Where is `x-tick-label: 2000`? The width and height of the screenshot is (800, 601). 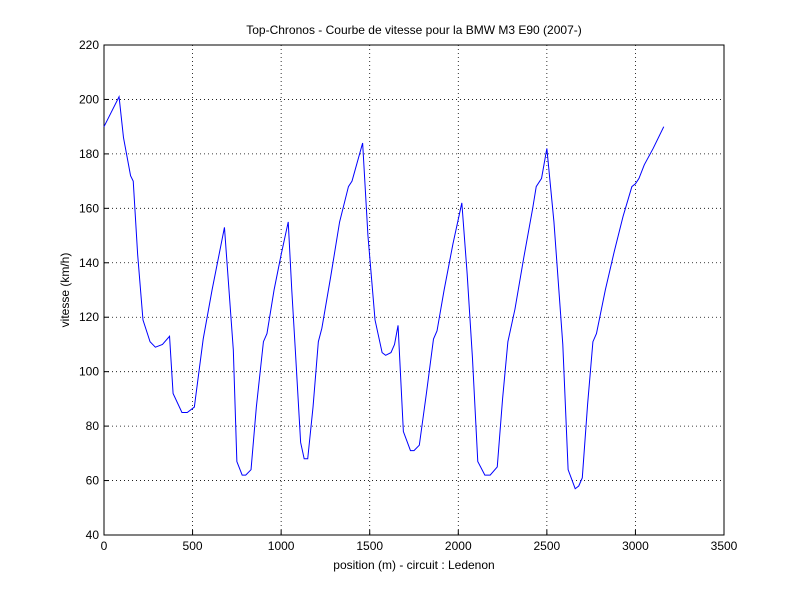
x-tick-label: 2000 is located at coordinates (458, 546).